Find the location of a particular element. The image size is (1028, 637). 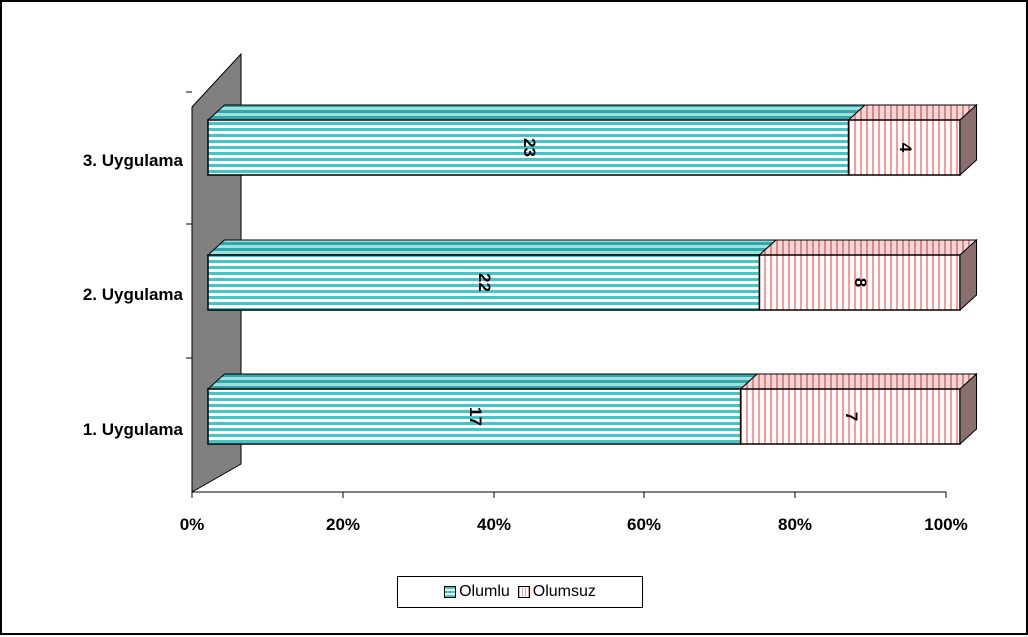

legend-item-olumsuz: Olumsuz is located at coordinates (556, 592).